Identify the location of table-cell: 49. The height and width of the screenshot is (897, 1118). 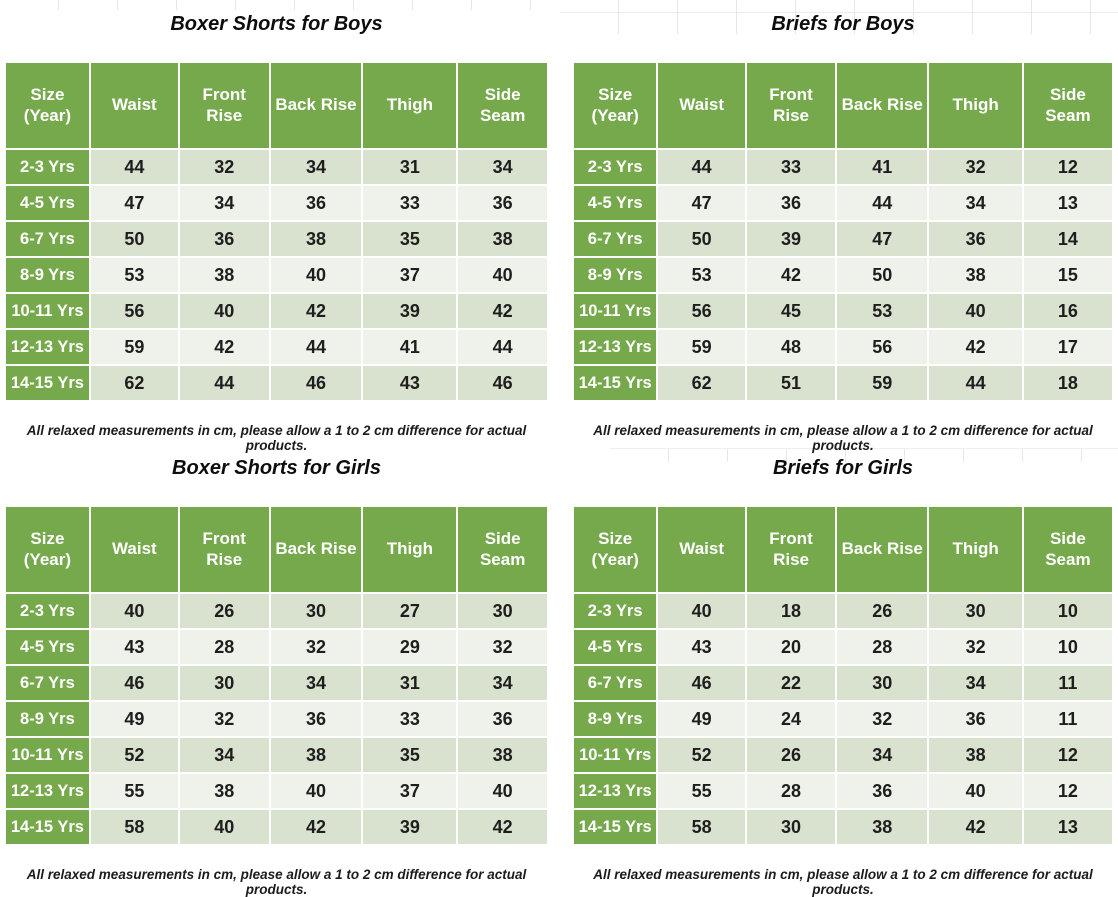
(701, 719).